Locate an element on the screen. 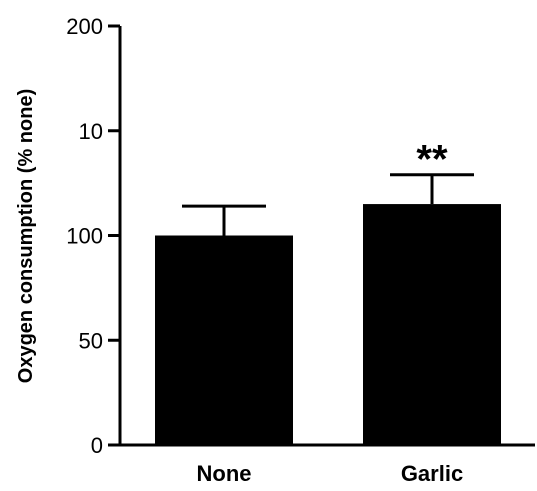 Image resolution: width=537 pixels, height=491 pixels. y-axis-label: Oxygen consumption (% none) is located at coordinates (26, 236).